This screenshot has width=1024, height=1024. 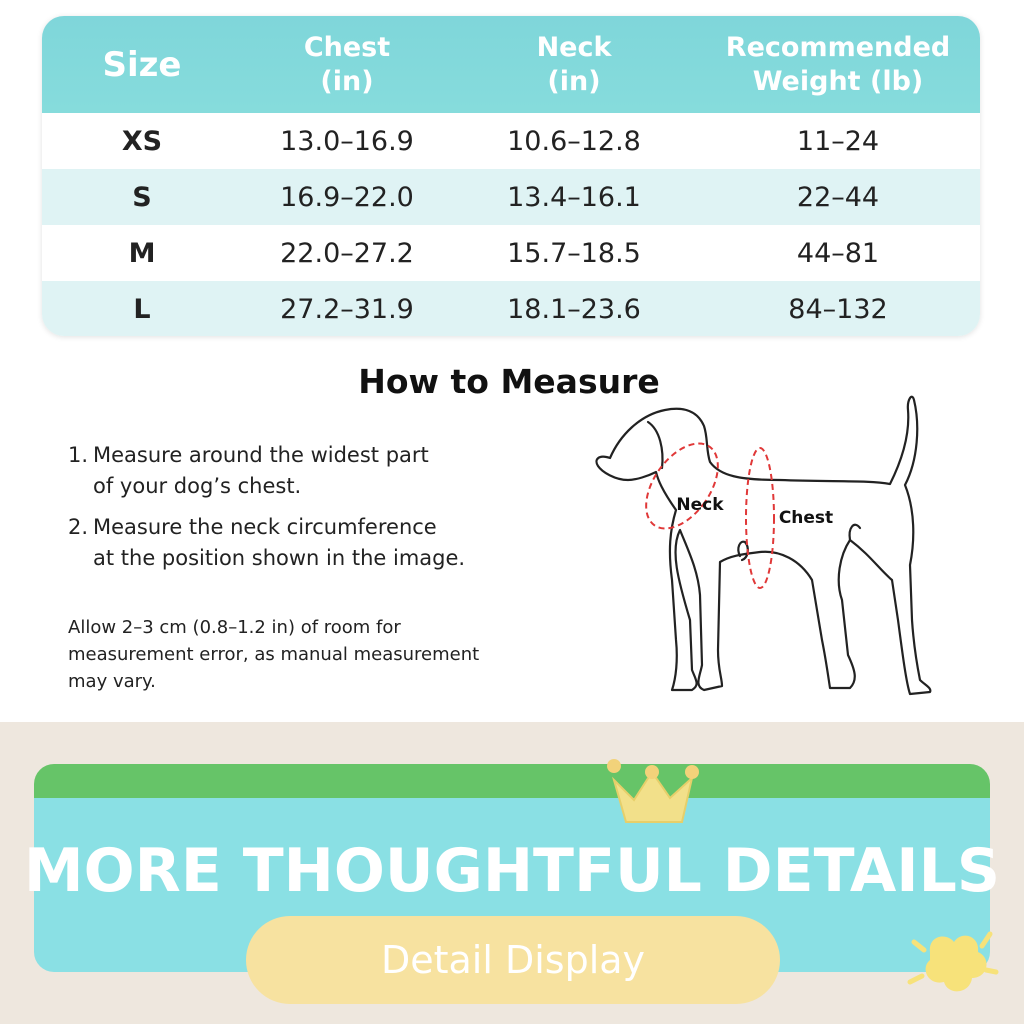 What do you see at coordinates (142, 197) in the screenshot?
I see `table-cell: S` at bounding box center [142, 197].